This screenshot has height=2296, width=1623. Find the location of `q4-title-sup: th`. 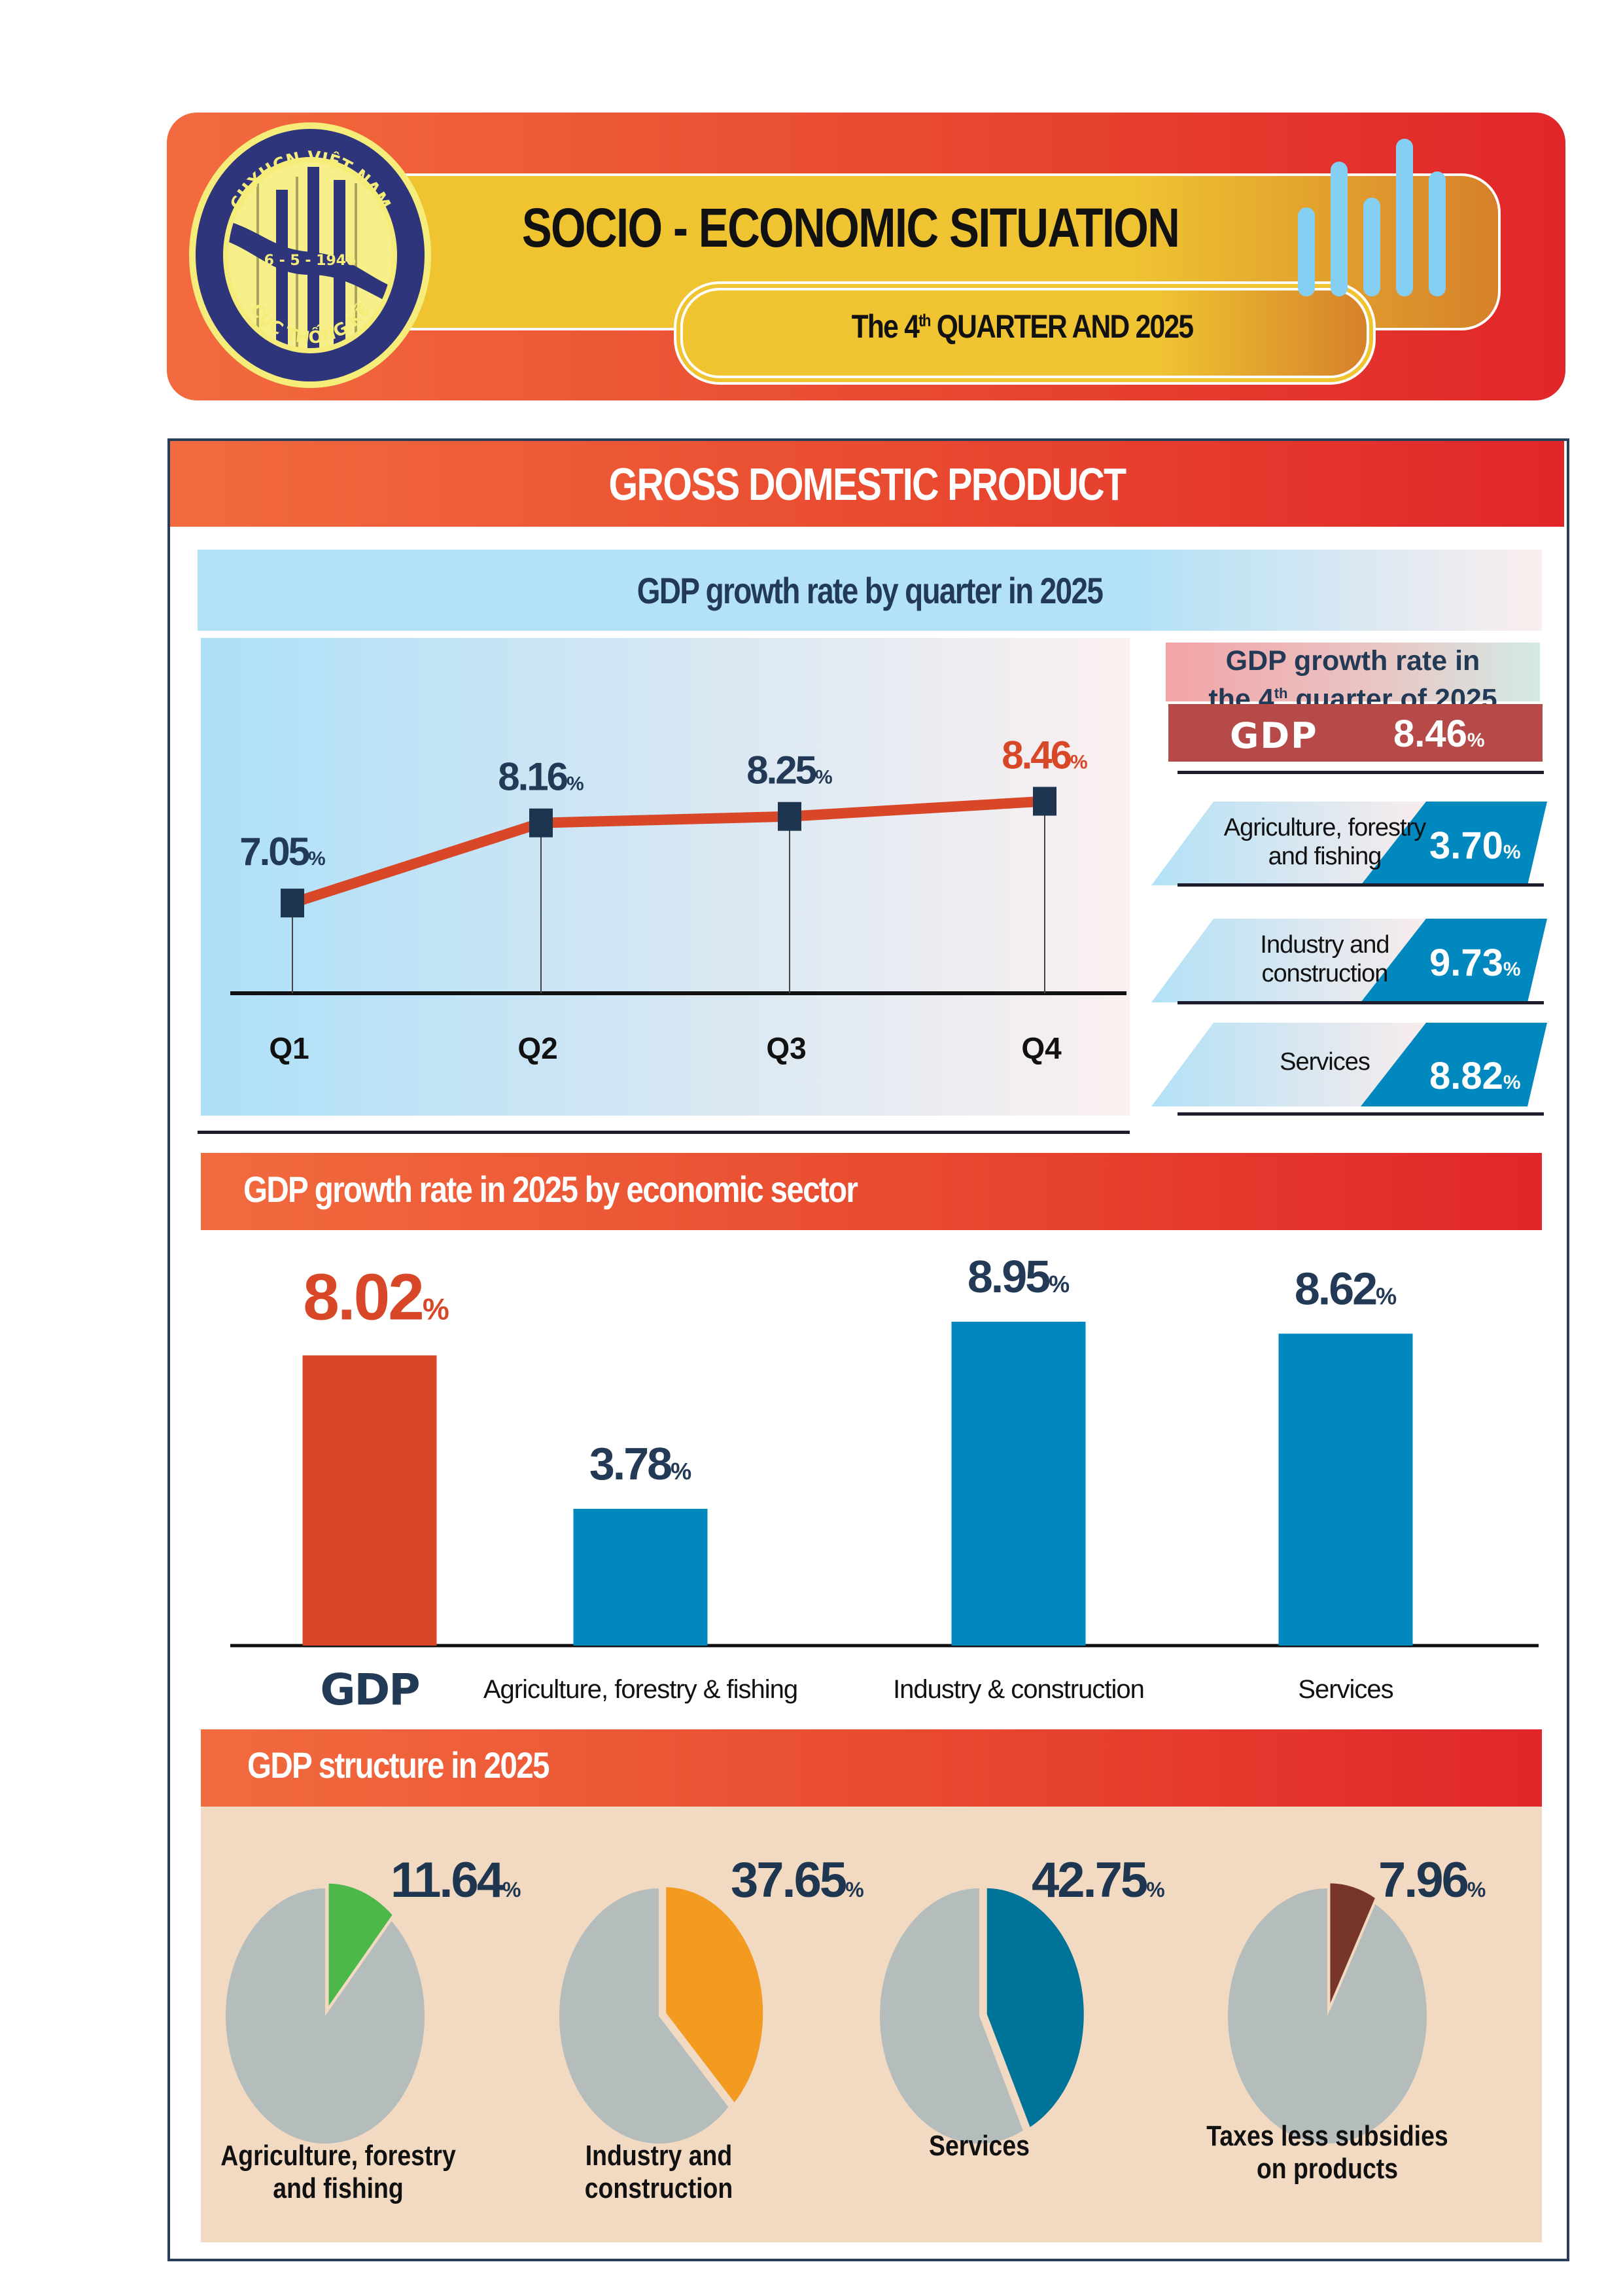

q4-title-sup: th is located at coordinates (1281, 693).